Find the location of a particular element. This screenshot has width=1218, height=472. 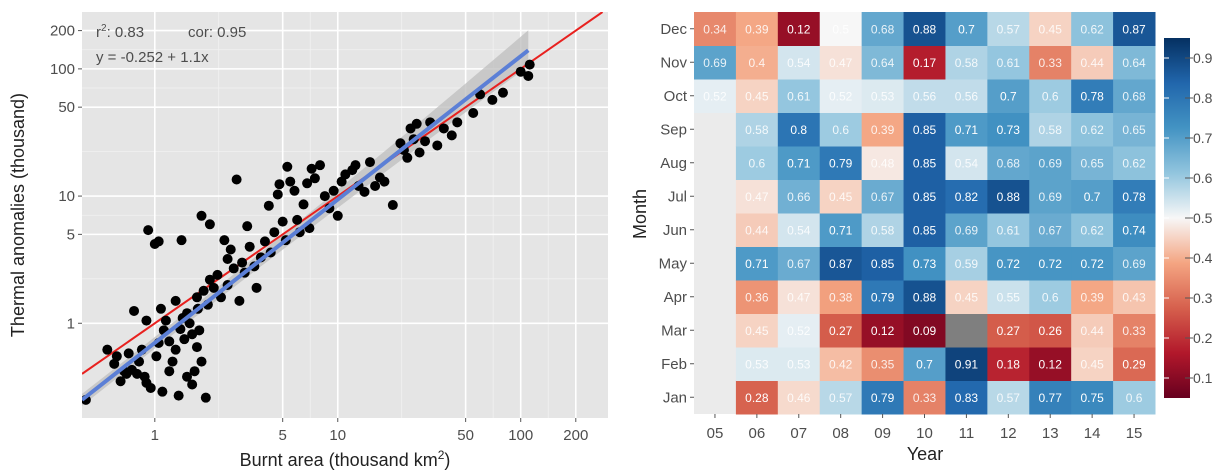

heatmap-cell-label: 0.35 is located at coordinates (883, 364).